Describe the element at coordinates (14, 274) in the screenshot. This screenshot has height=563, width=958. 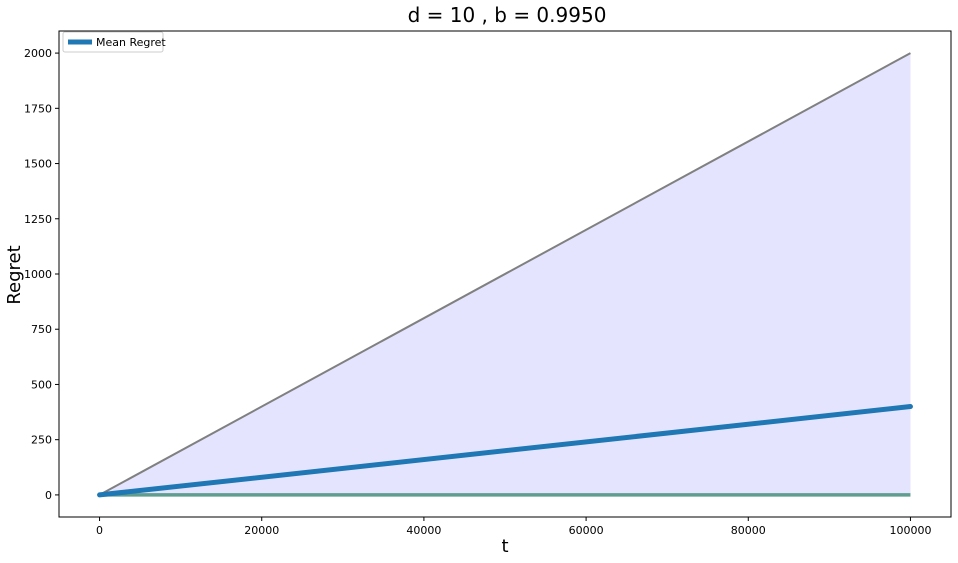
I see `y-axis-title: Regret` at that location.